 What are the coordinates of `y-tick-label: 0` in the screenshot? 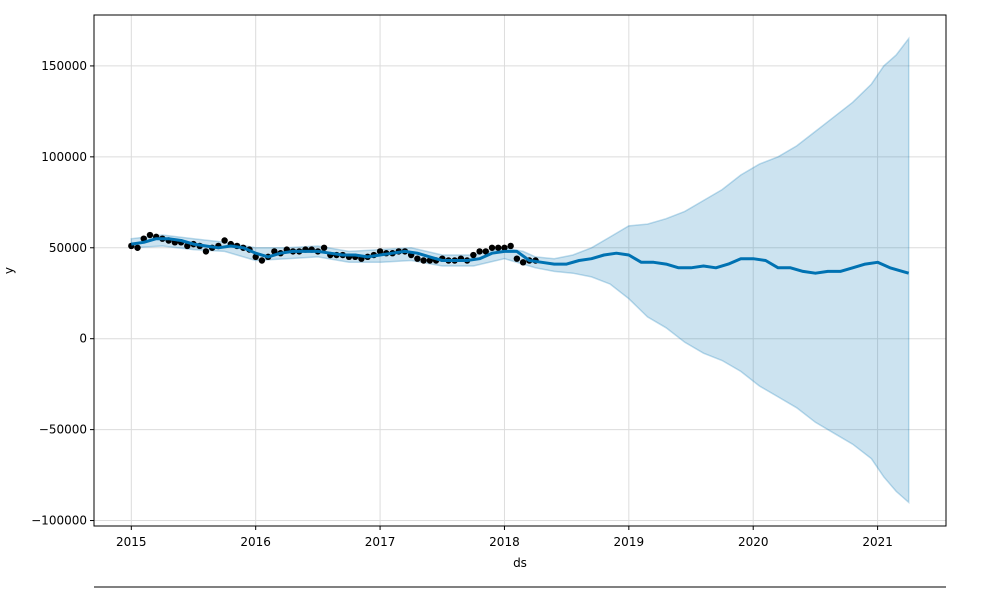 It's located at (83, 339).